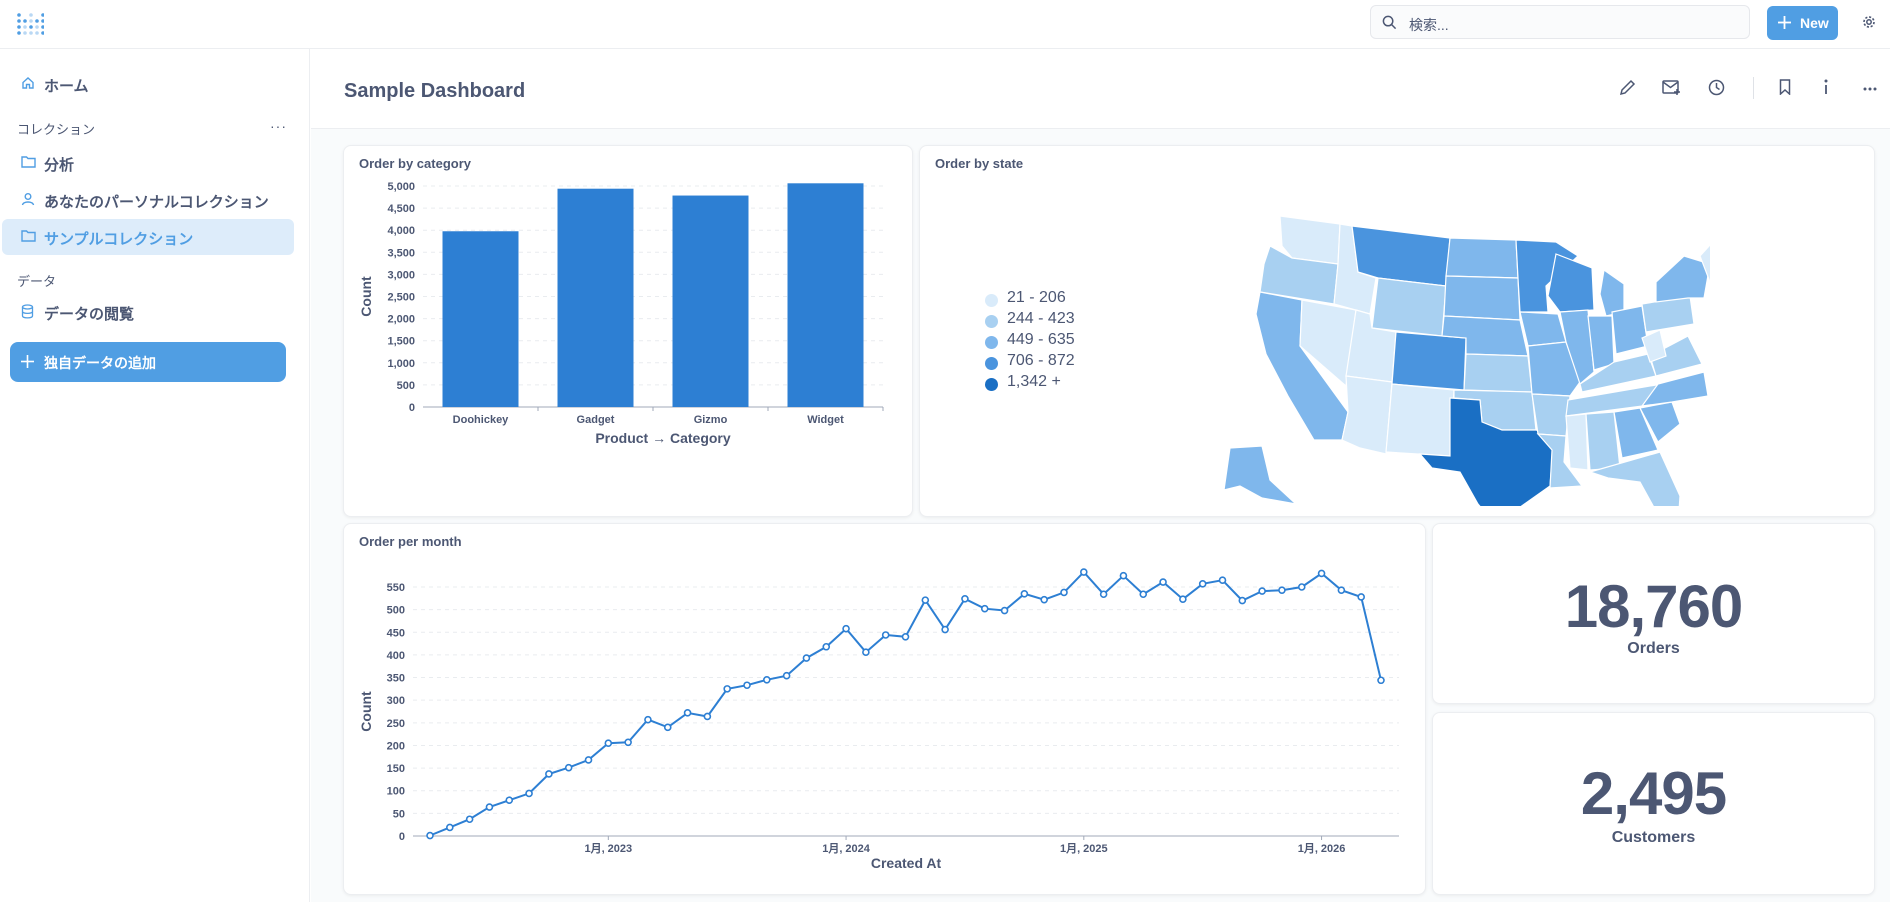  I want to click on state-ga, so click(1636, 433).